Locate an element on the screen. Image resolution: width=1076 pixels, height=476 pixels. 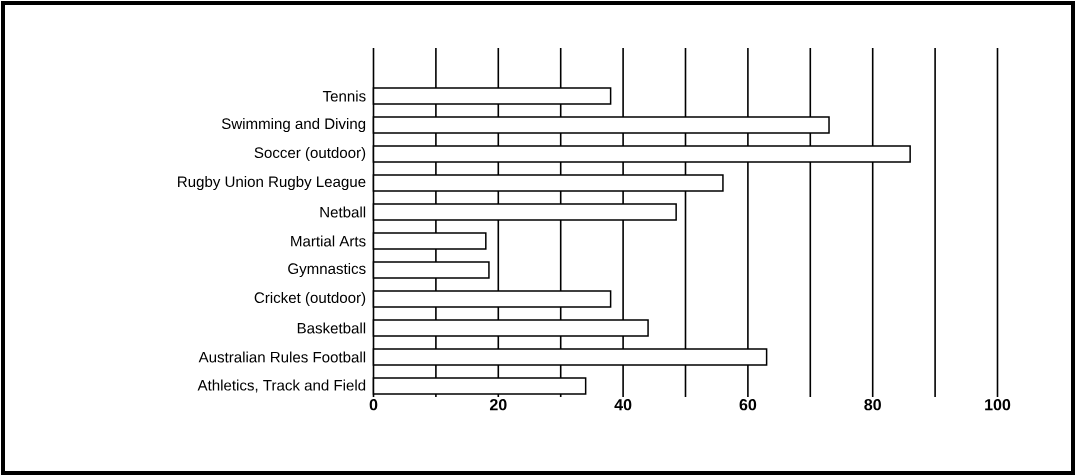
x-tick-label: 60 is located at coordinates (748, 405).